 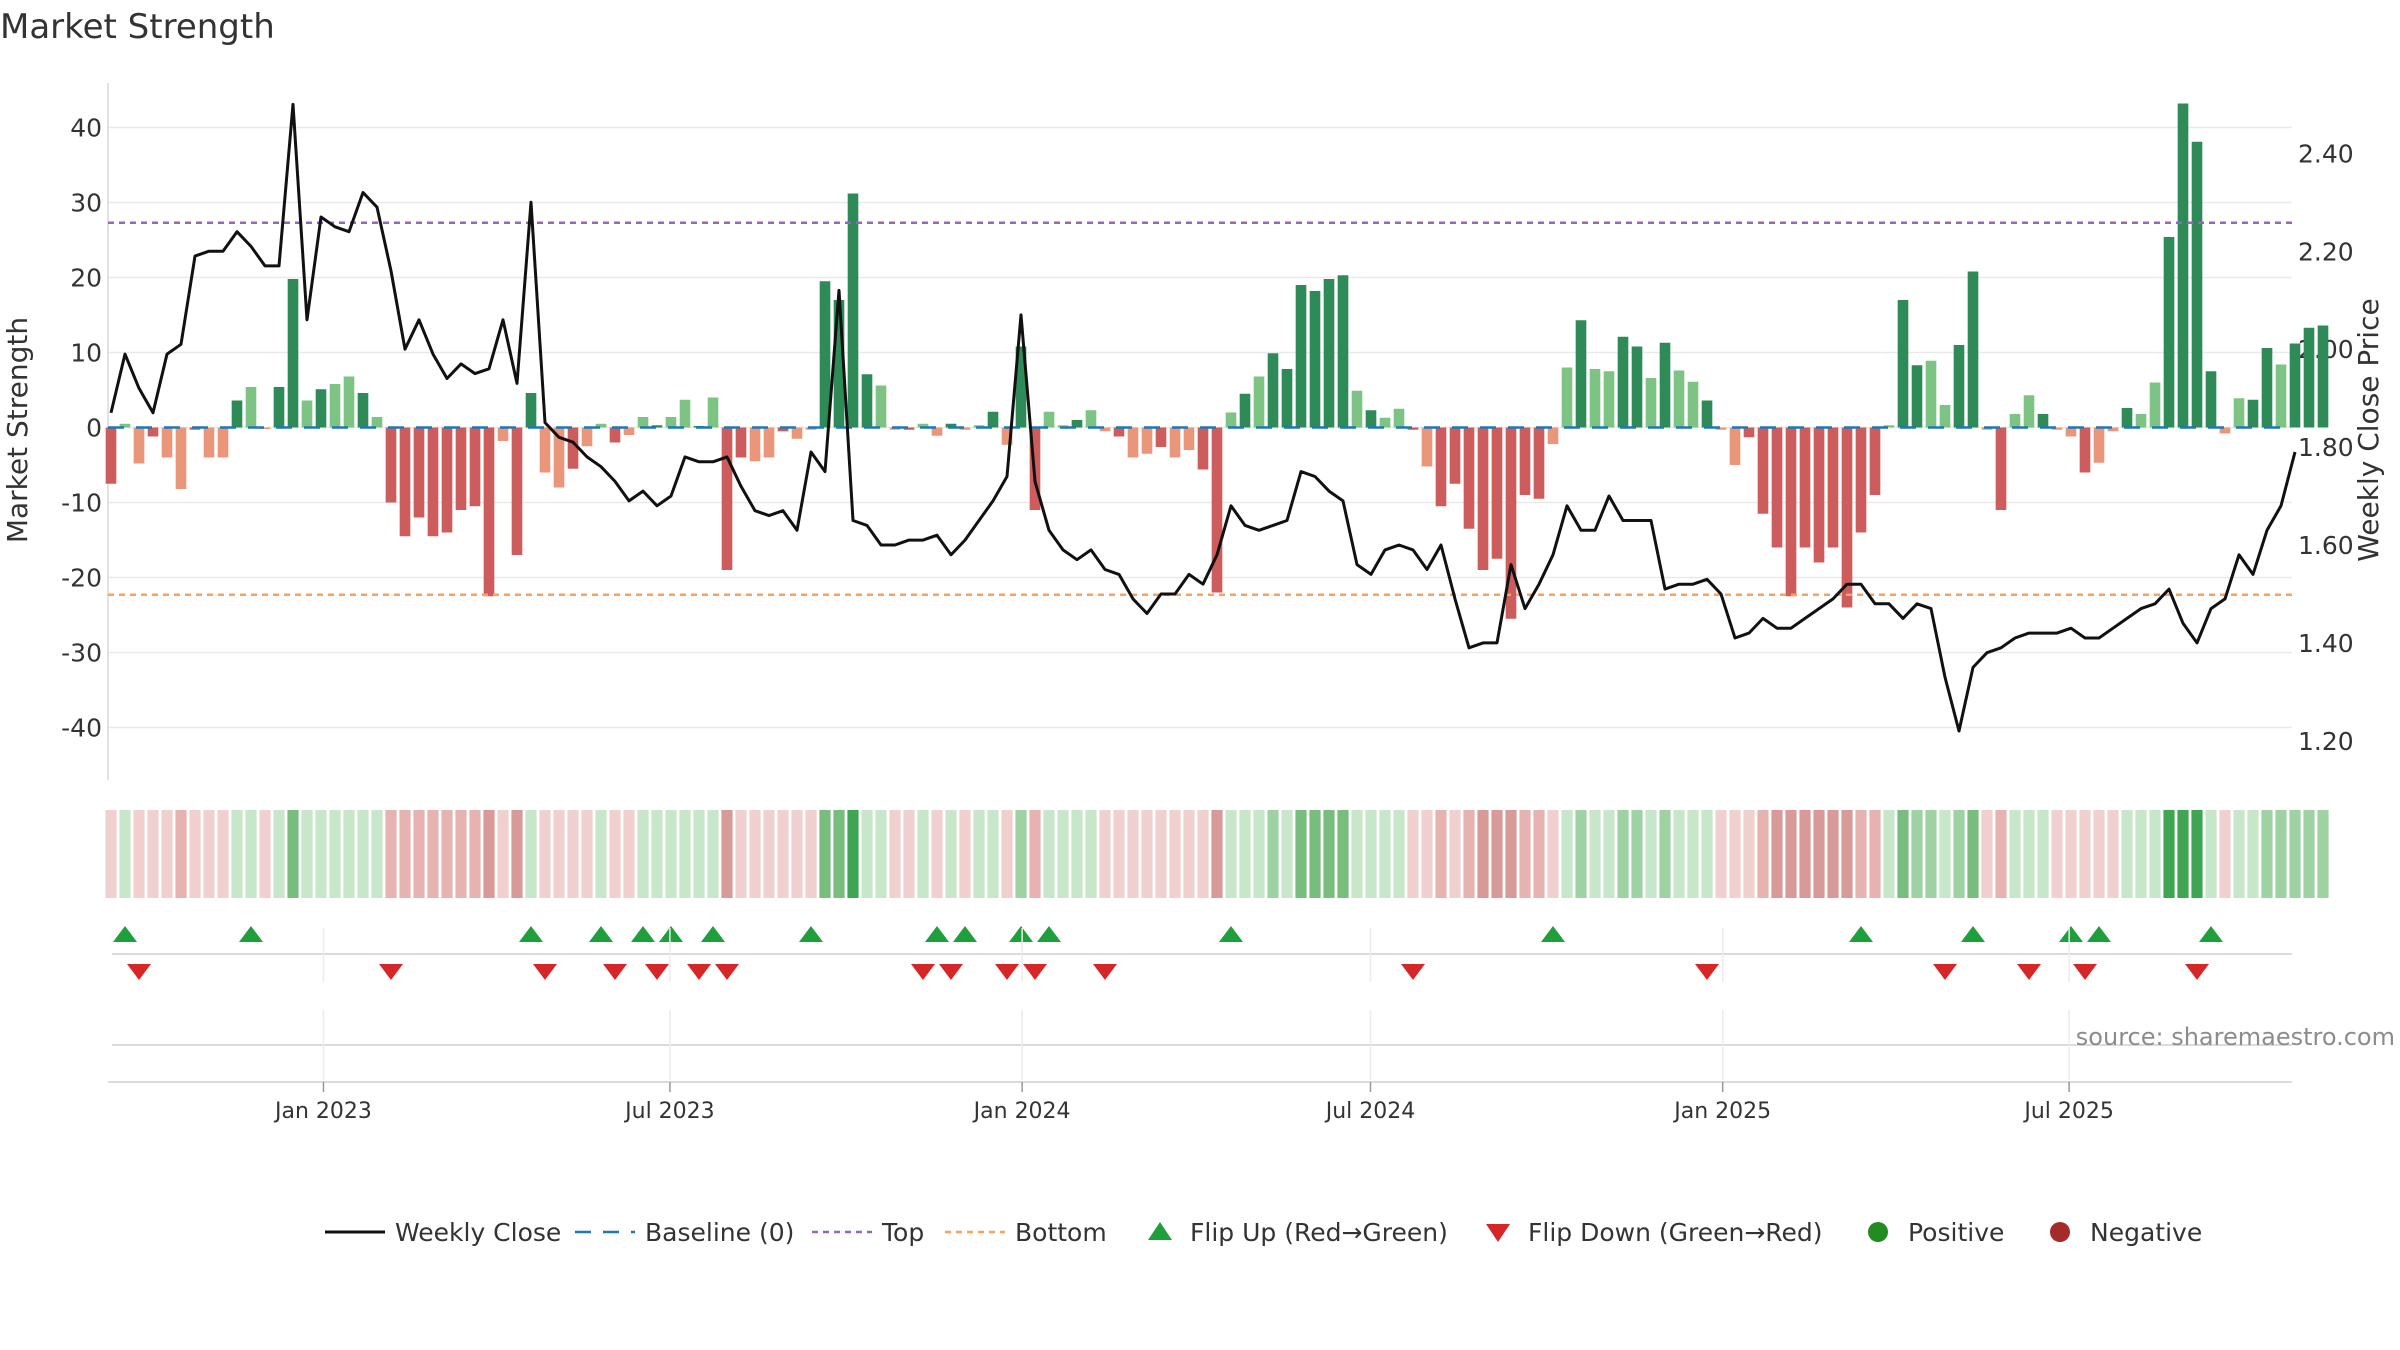 I want to click on legend-entry-label: Positive, so click(x=1956, y=1232).